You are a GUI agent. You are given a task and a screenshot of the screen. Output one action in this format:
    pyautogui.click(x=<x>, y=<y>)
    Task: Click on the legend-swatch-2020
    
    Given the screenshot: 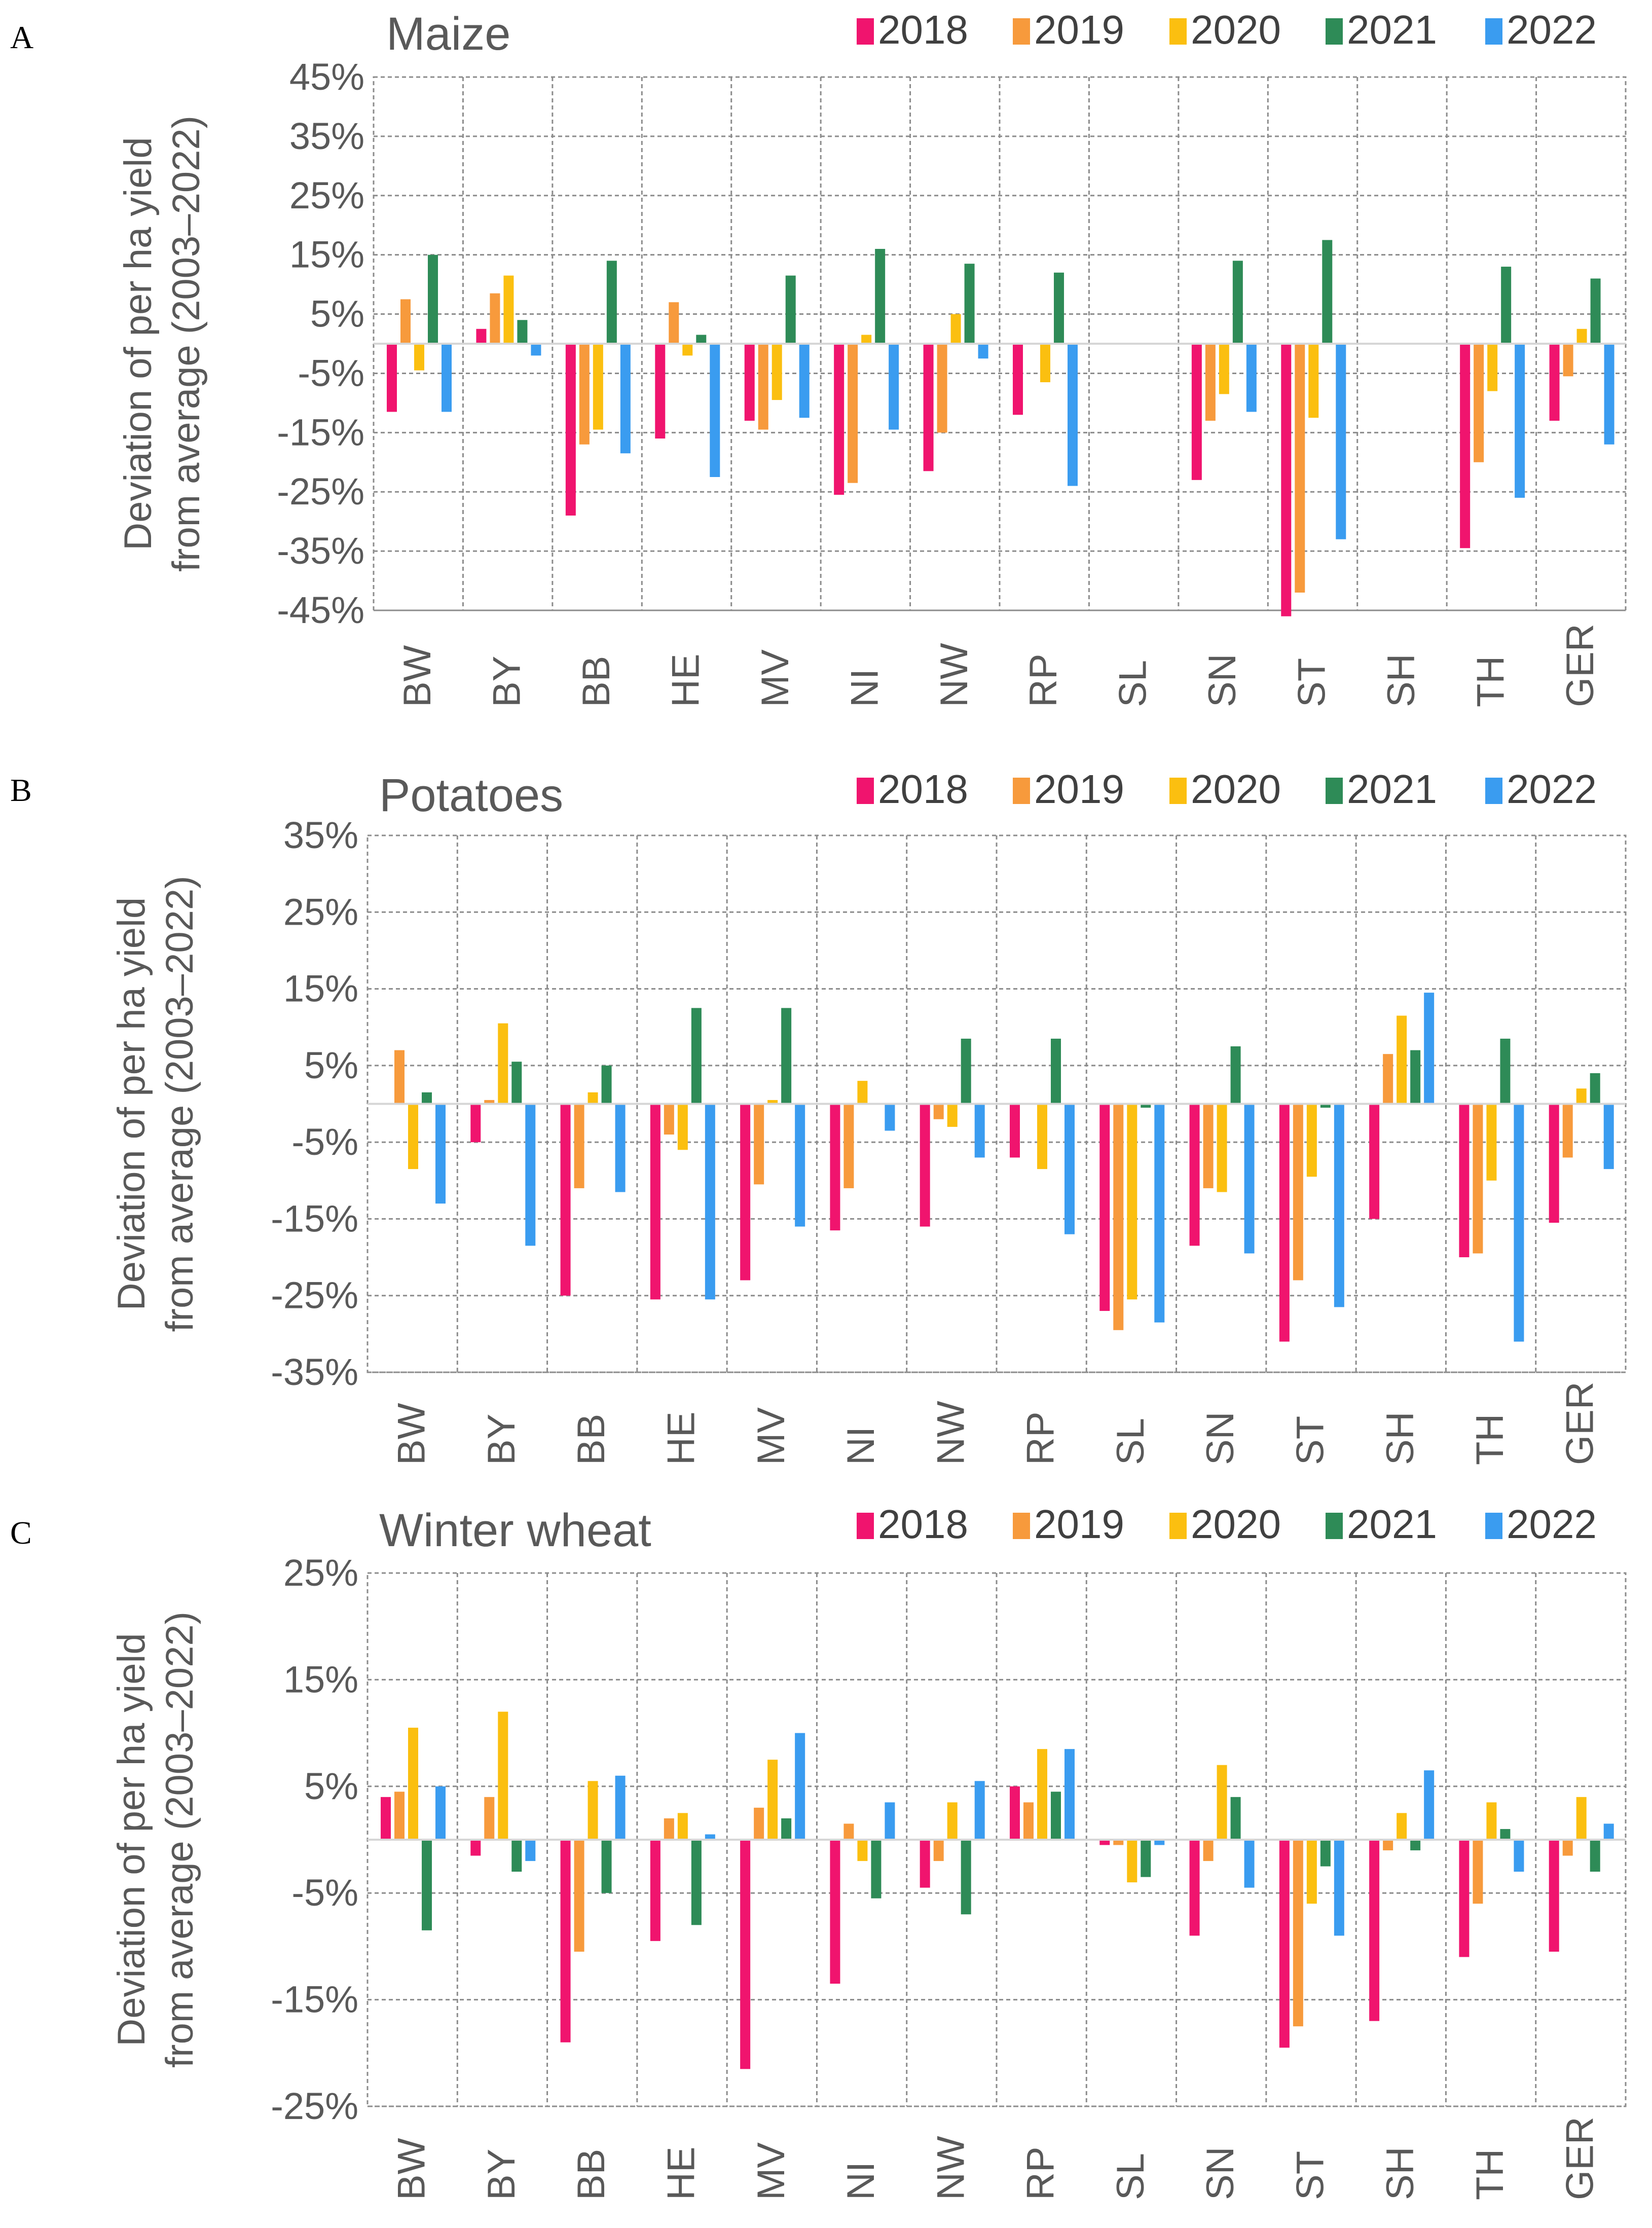 What is the action you would take?
    pyautogui.click(x=1178, y=791)
    